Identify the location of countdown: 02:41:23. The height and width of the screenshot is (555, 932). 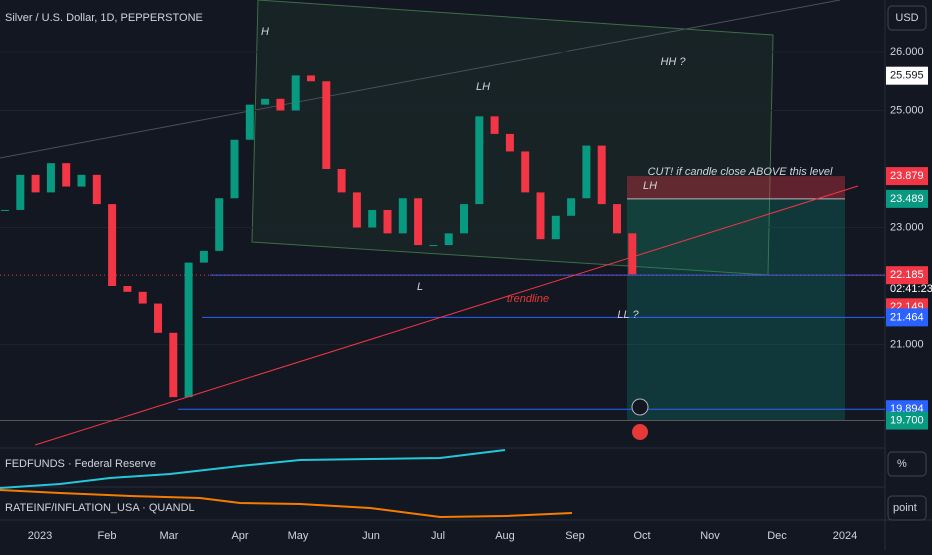
(911, 289).